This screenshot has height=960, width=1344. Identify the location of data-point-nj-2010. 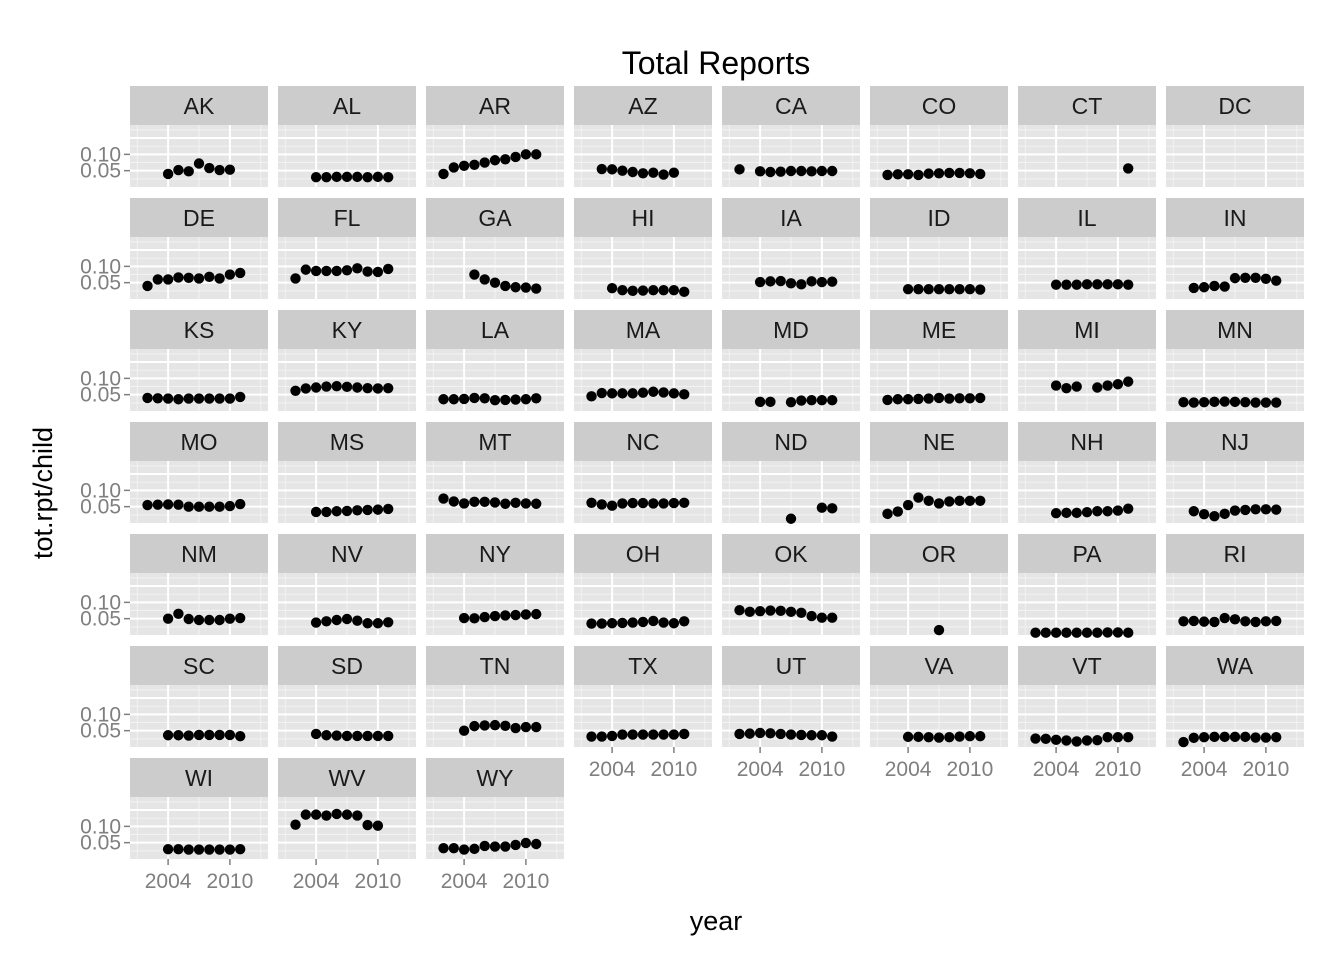
(1266, 509).